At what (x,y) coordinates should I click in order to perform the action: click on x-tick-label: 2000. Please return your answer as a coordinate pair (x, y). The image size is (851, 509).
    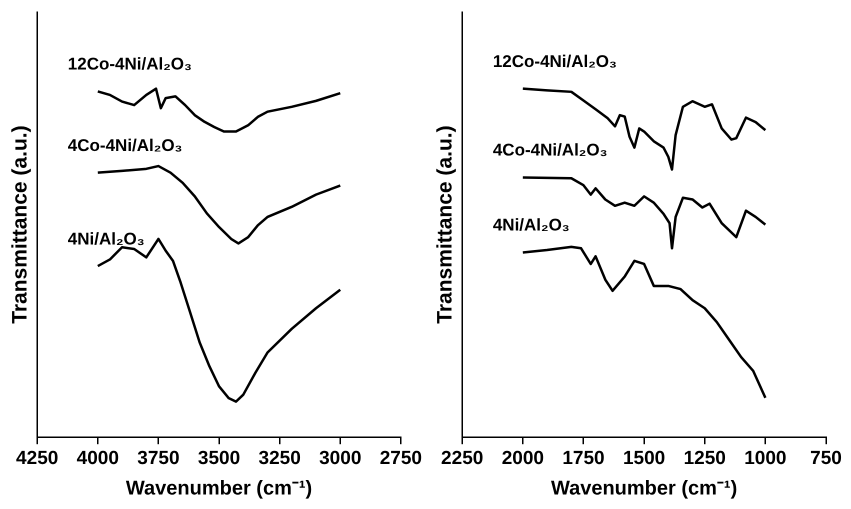
    Looking at the image, I should click on (523, 458).